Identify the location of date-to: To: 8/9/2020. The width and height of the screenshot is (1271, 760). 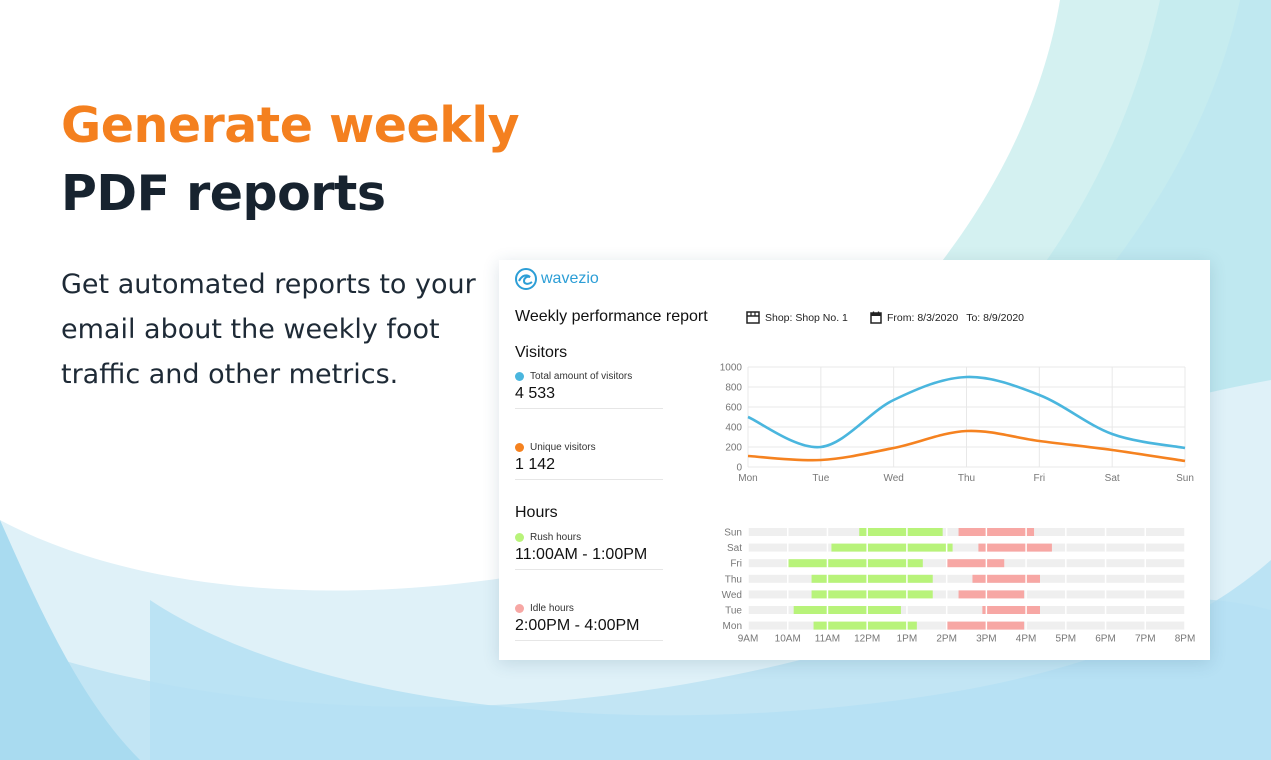
(995, 317).